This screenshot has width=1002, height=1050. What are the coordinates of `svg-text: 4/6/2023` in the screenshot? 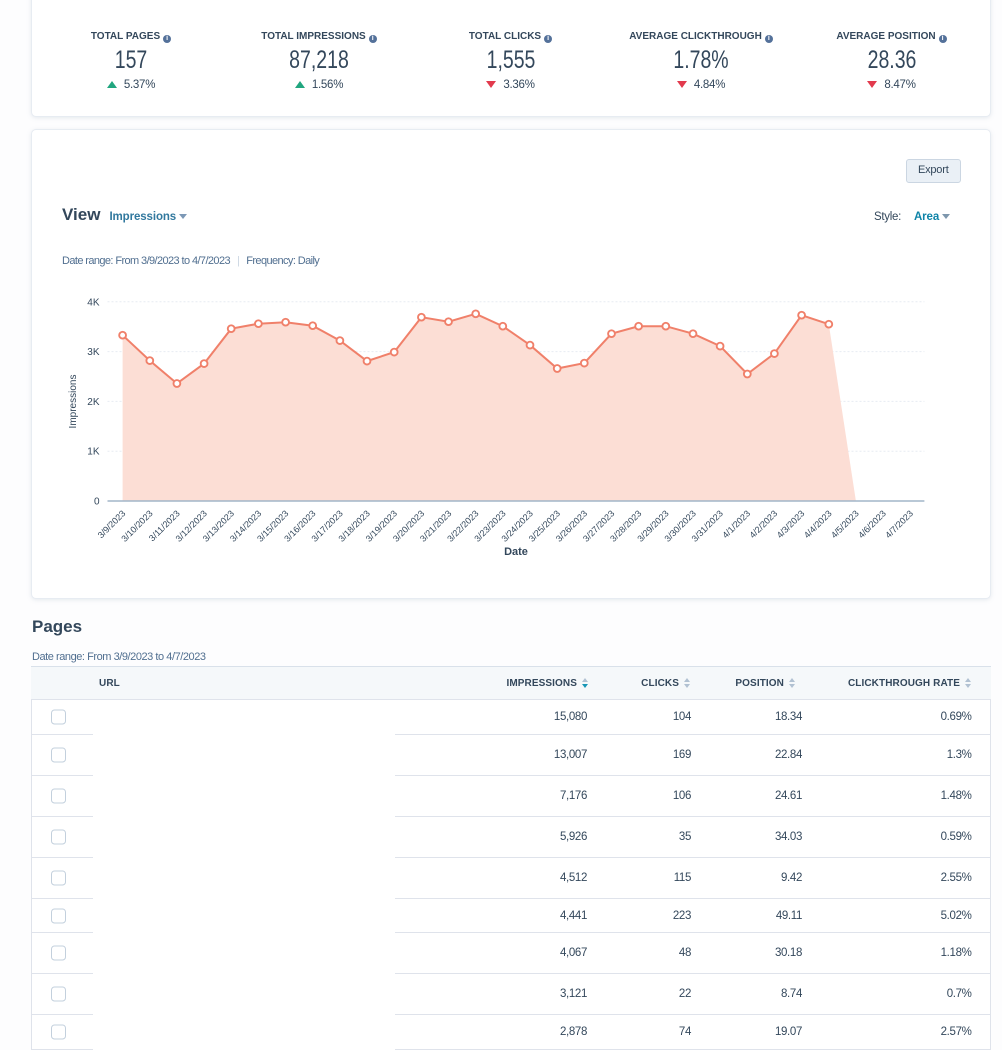 It's located at (872, 524).